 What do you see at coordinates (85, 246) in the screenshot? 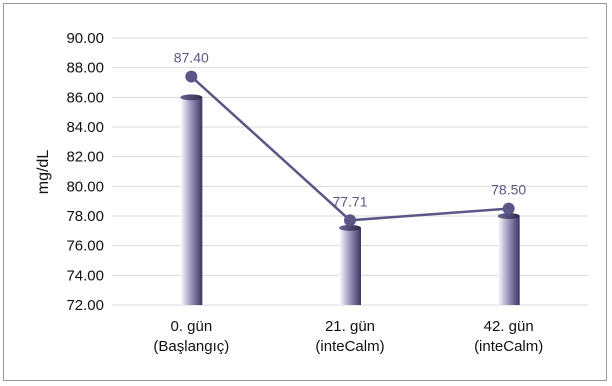
I see `y-tick-label: 76.00` at bounding box center [85, 246].